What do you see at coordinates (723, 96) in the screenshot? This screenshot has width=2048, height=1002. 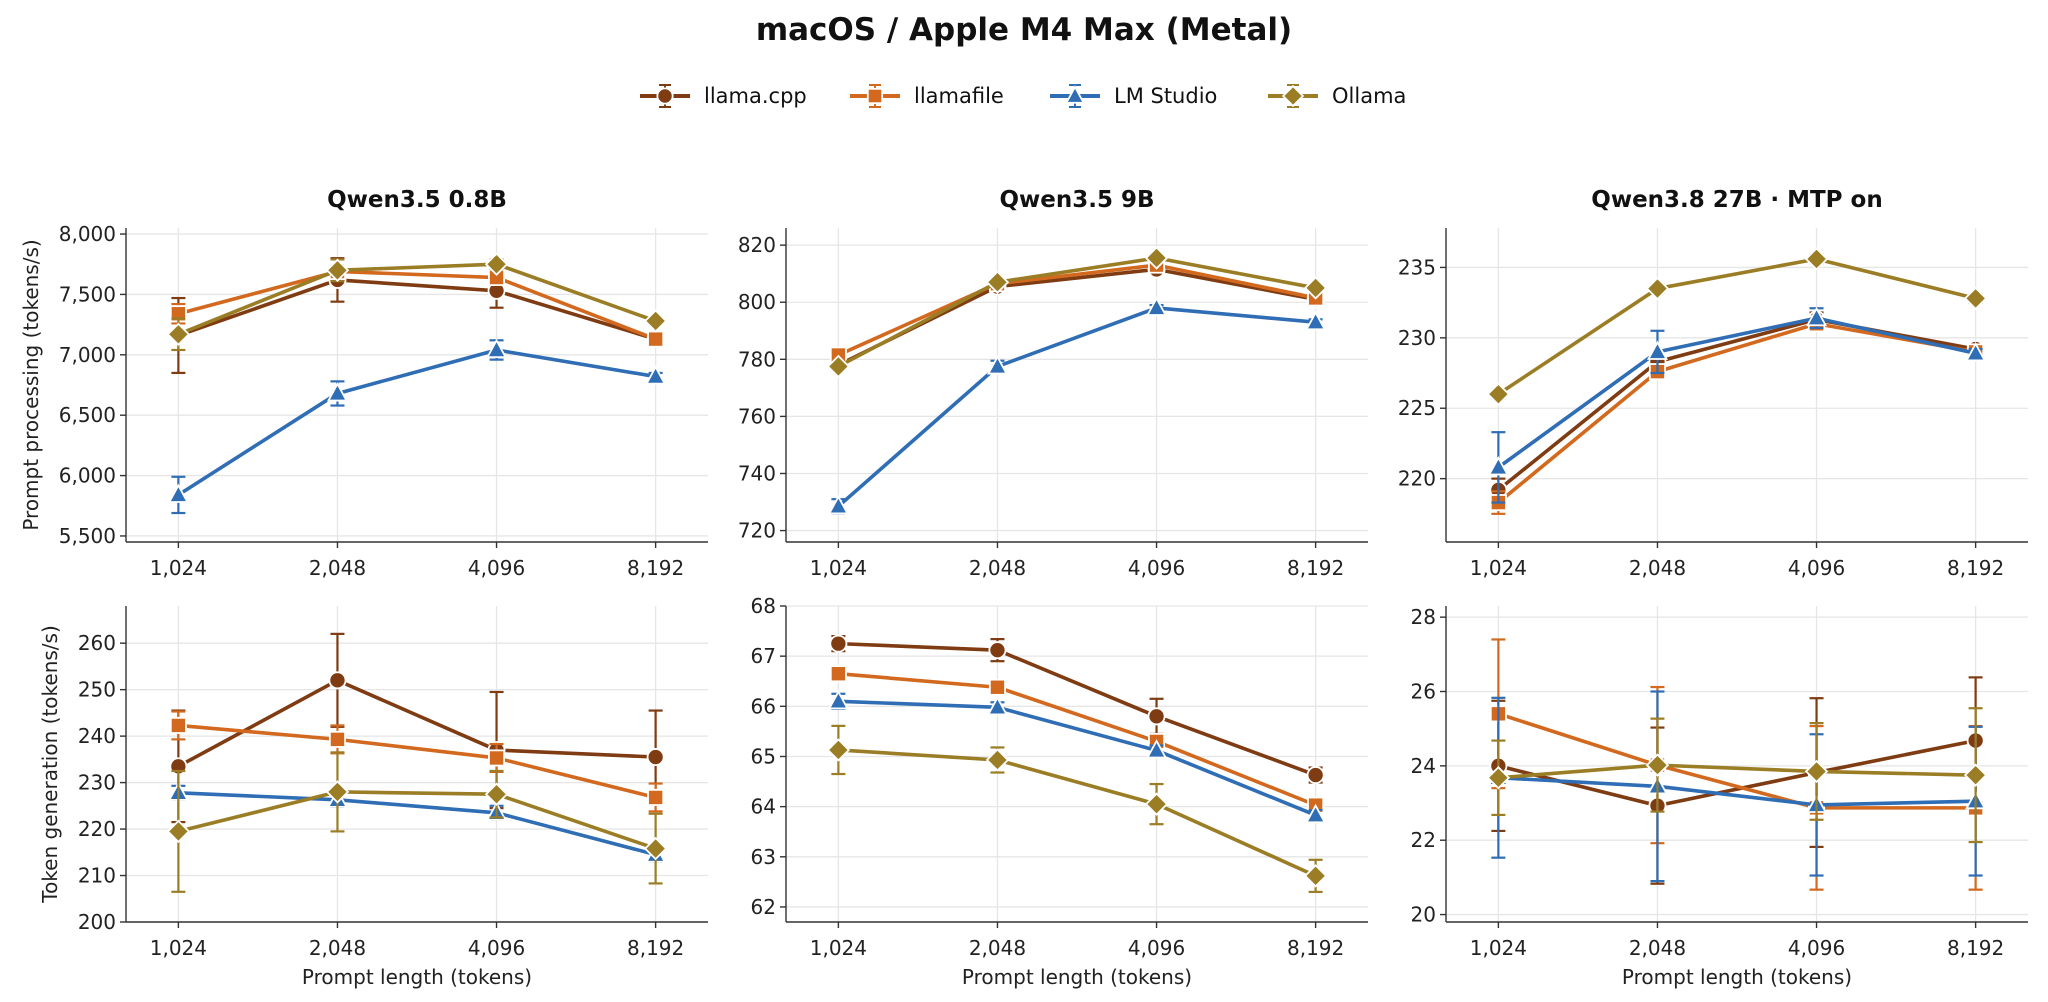 I see `legend-item-llama-cpp: llama.cpp` at bounding box center [723, 96].